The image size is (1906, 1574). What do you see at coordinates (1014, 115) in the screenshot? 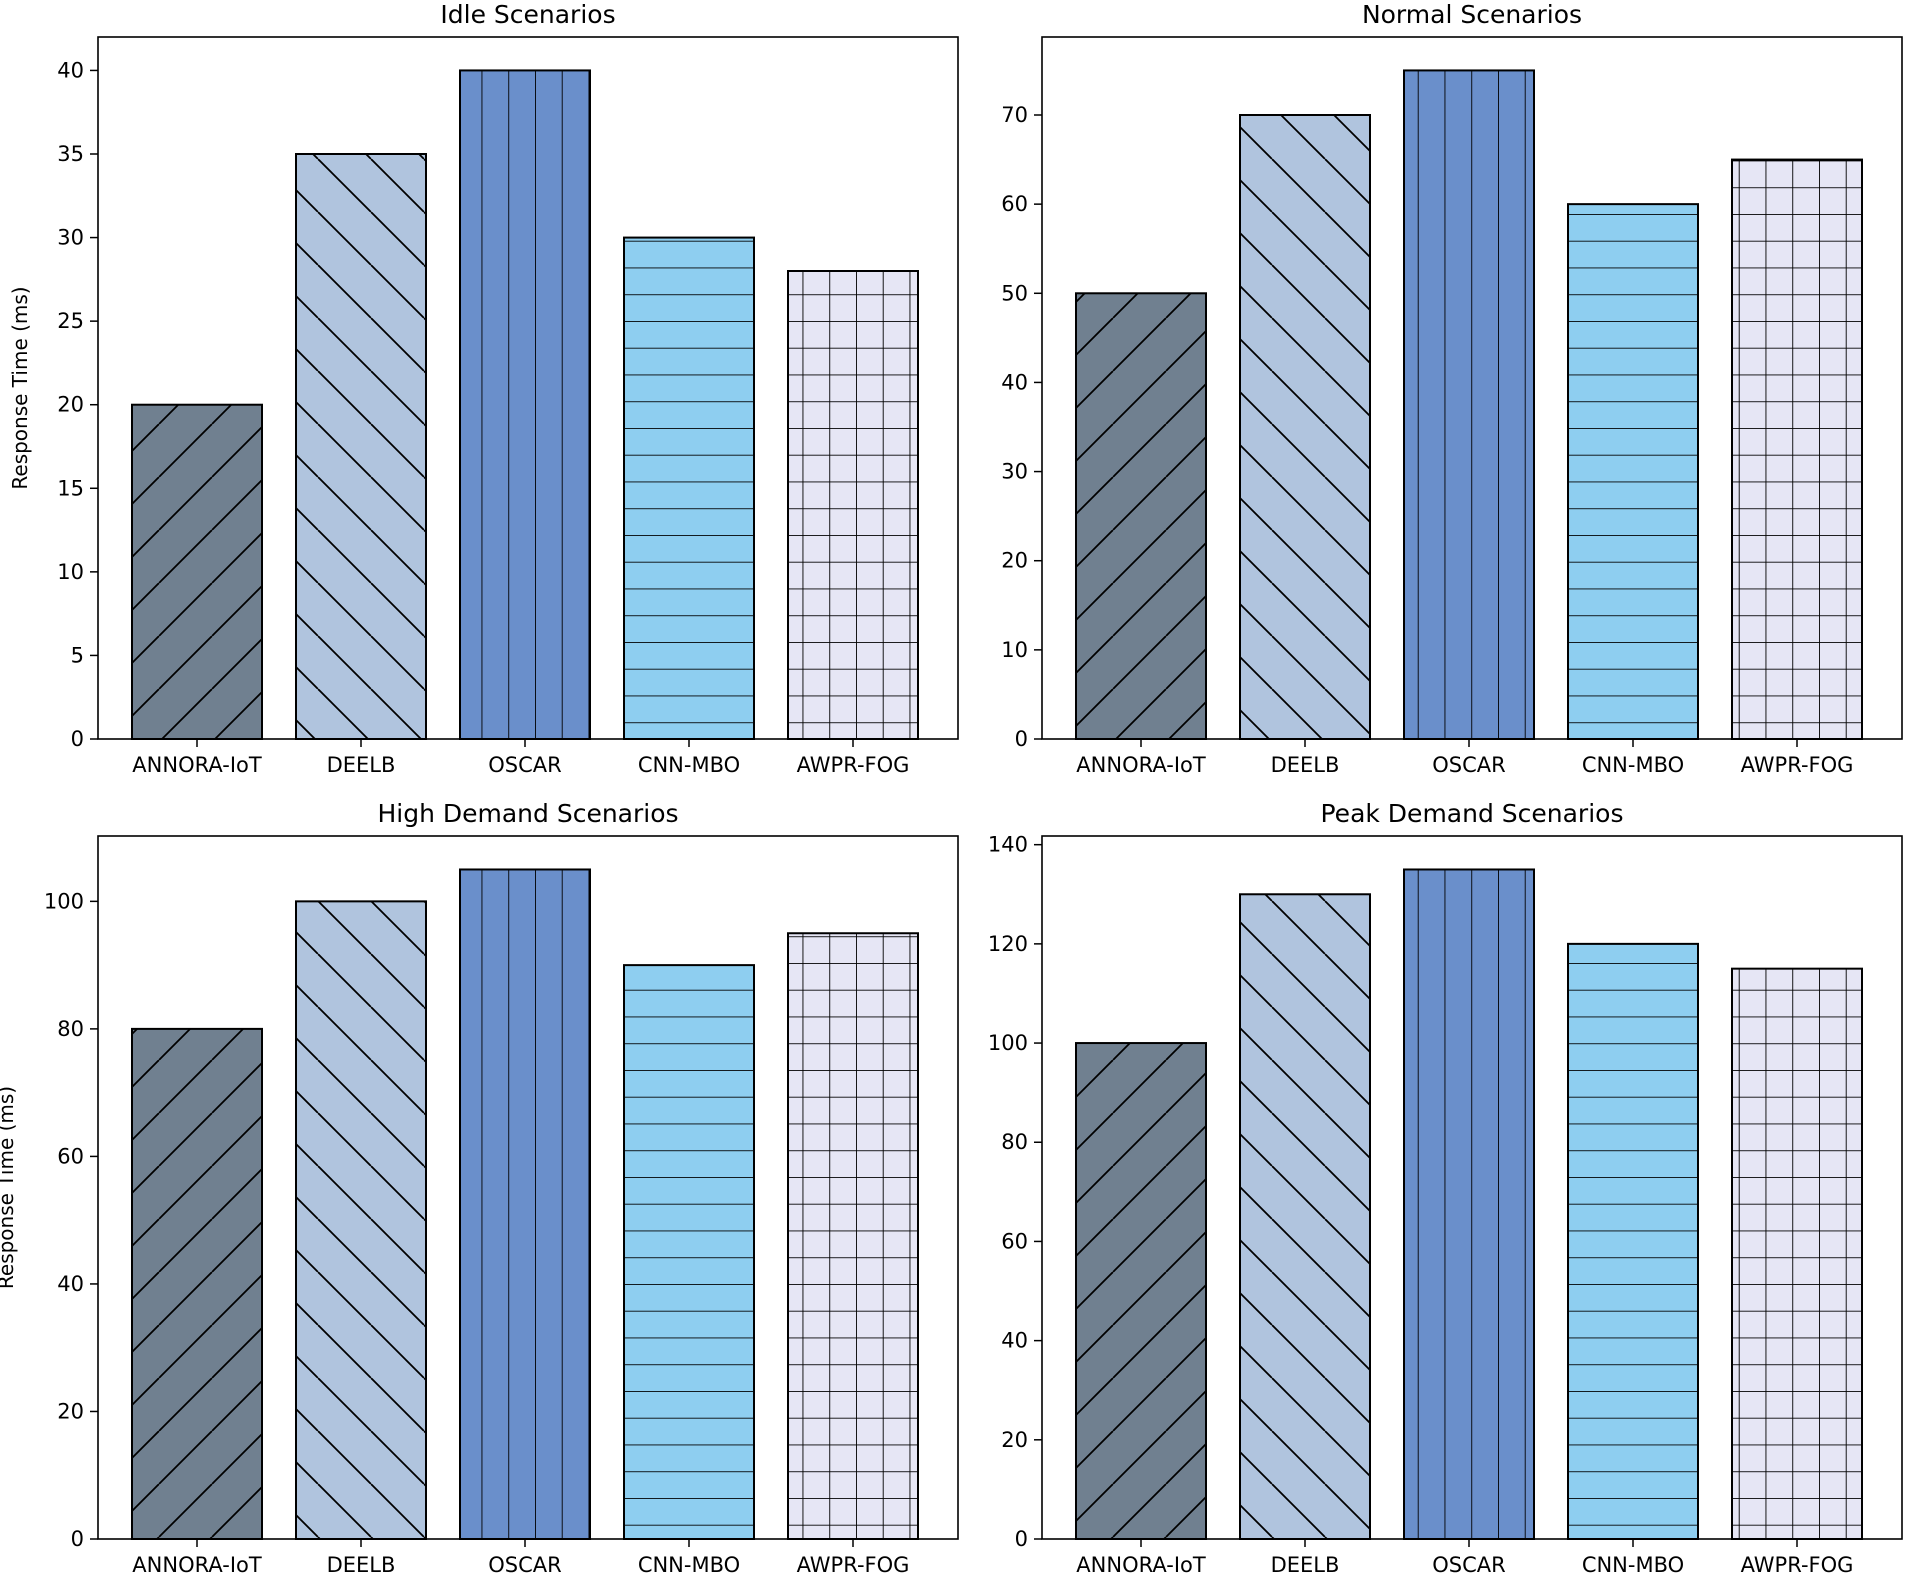
I see `y-tick-label: 70` at bounding box center [1014, 115].